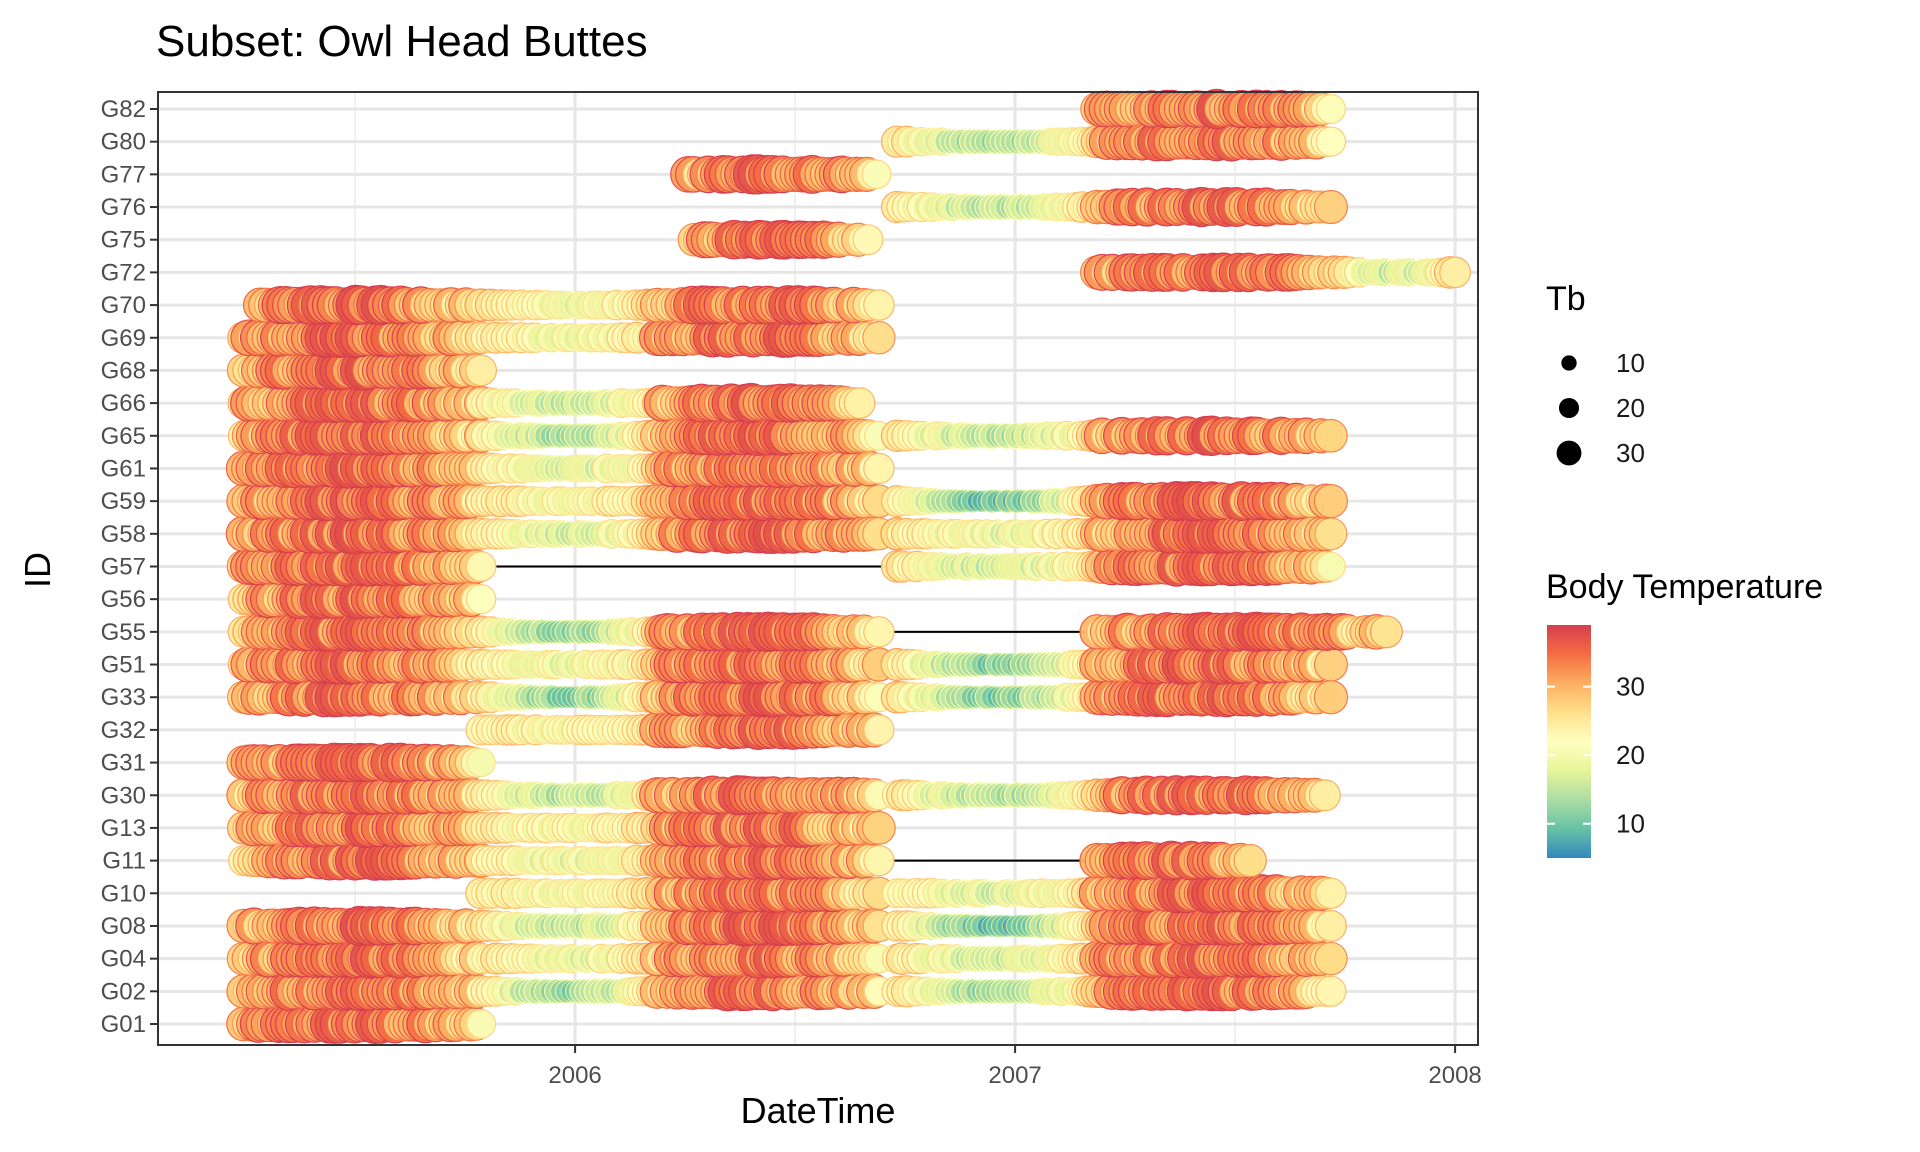 The width and height of the screenshot is (1920, 1152). I want to click on size-legend-label: 30, so click(1630, 453).